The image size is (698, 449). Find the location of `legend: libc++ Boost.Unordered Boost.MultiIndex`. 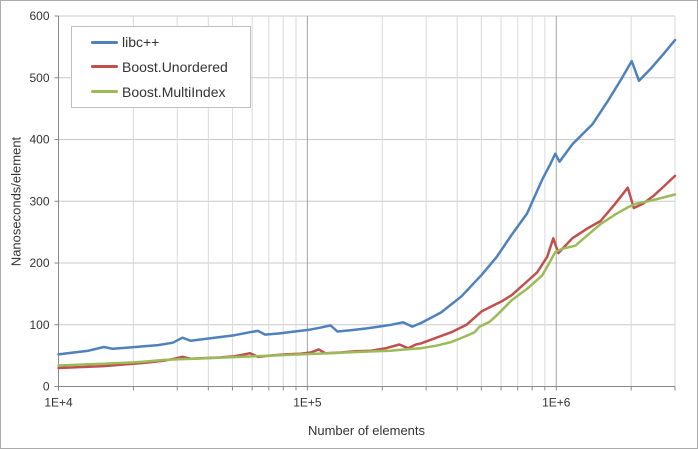

legend: libc++ Boost.Unordered Boost.MultiIndex is located at coordinates (161, 67).